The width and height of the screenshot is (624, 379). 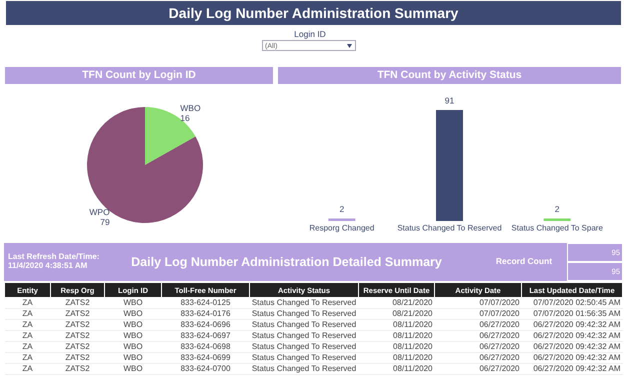 What do you see at coordinates (190, 108) in the screenshot?
I see `slice-label: WBO` at bounding box center [190, 108].